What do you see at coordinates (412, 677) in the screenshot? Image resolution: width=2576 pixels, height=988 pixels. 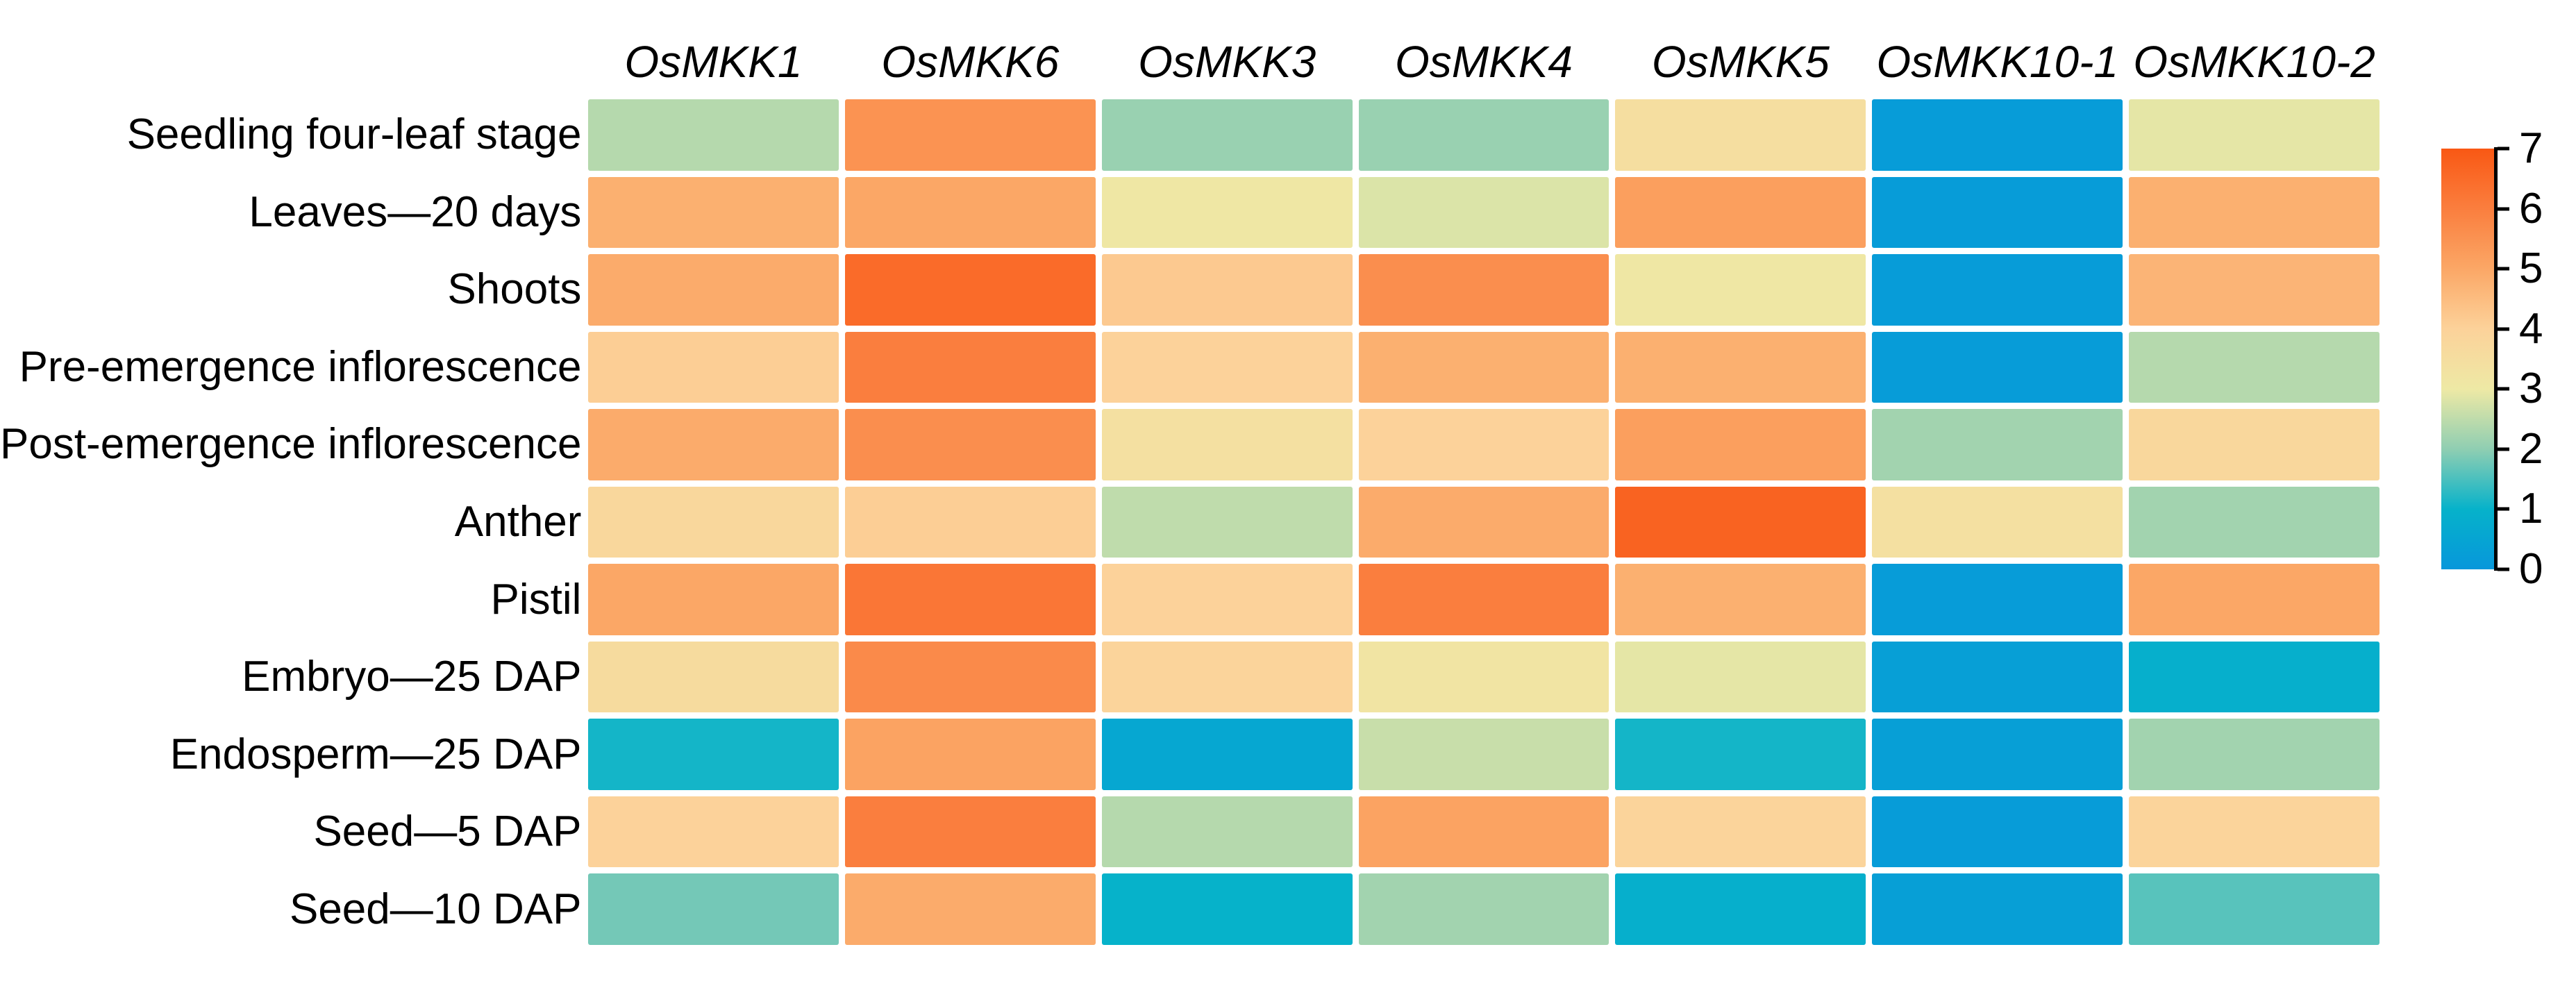 I see `row-label: Embryo—25 DAP` at bounding box center [412, 677].